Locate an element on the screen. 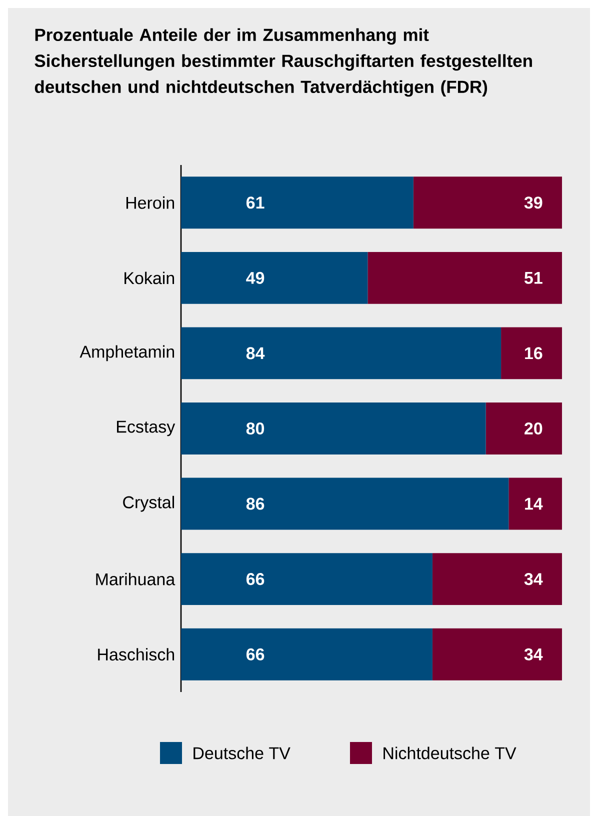 The image size is (595, 816). data-label: 20 is located at coordinates (533, 428).